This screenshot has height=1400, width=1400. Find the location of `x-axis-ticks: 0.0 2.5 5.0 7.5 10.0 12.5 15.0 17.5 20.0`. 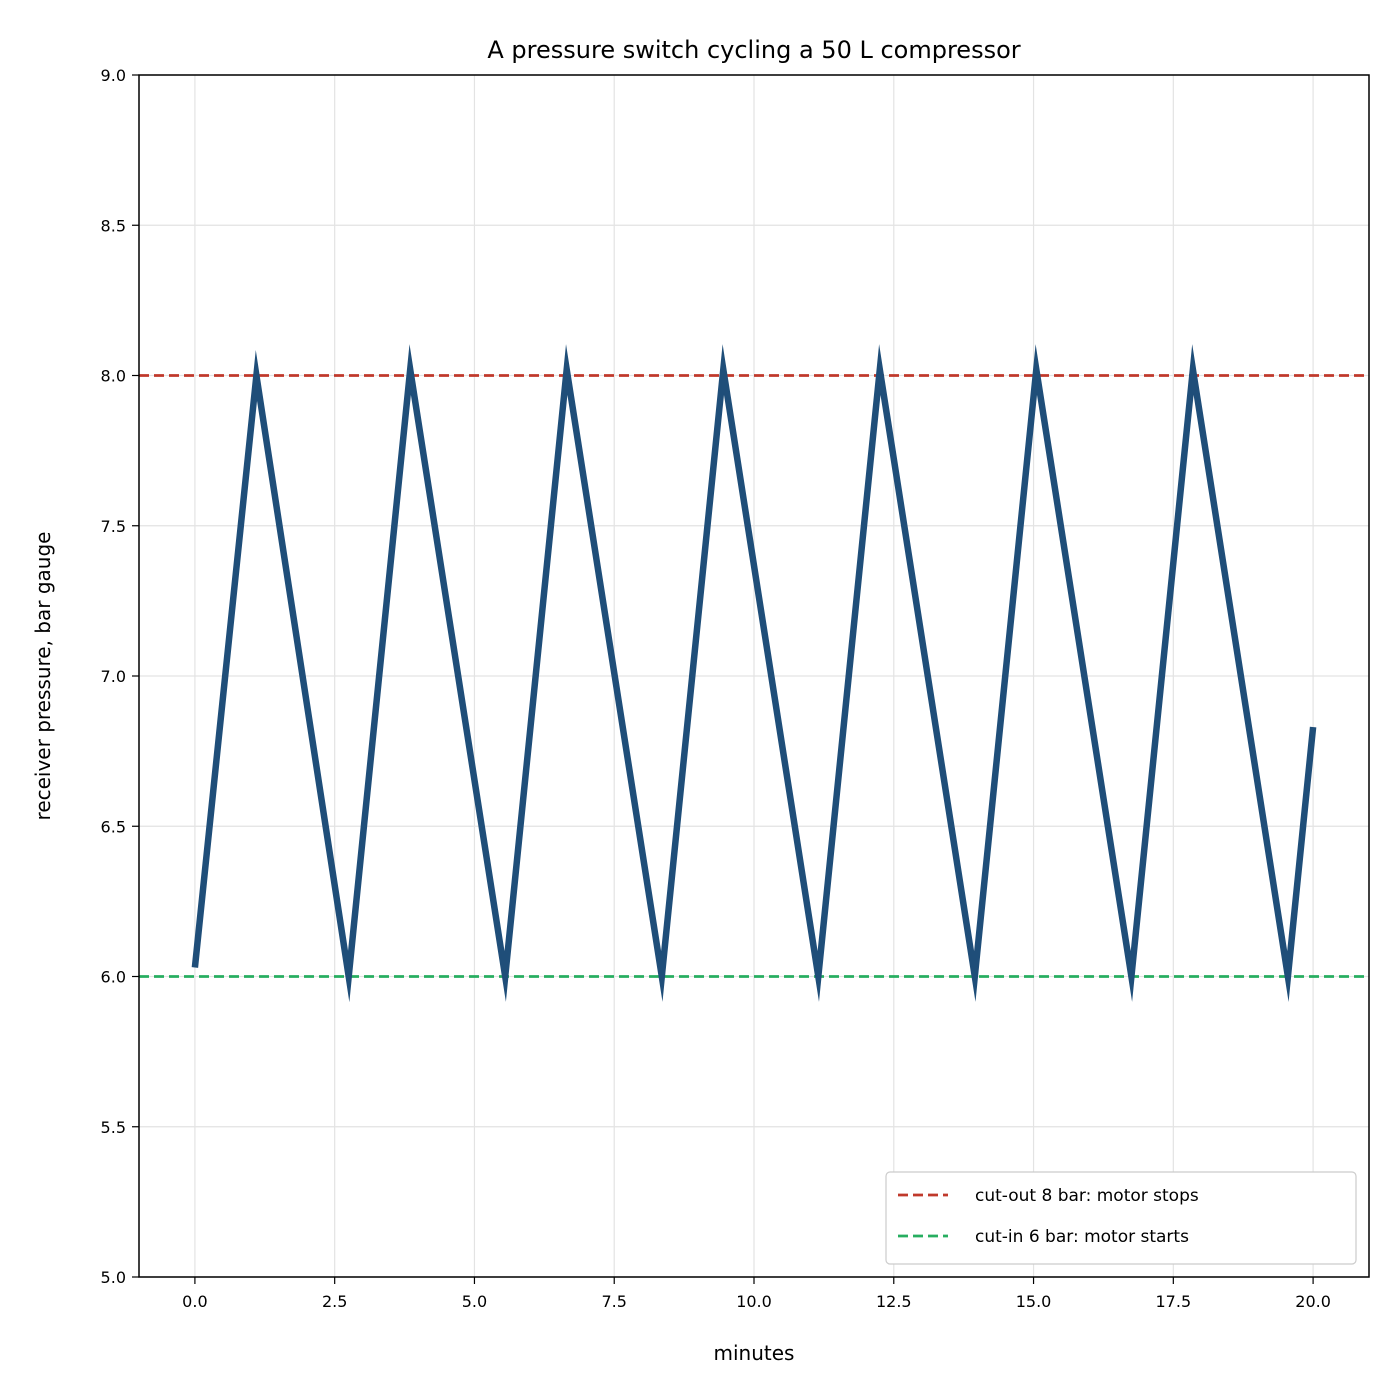

x-axis-ticks: 0.0 2.5 5.0 7.5 10.0 12.5 15.0 17.5 20.0 is located at coordinates (756, 1294).